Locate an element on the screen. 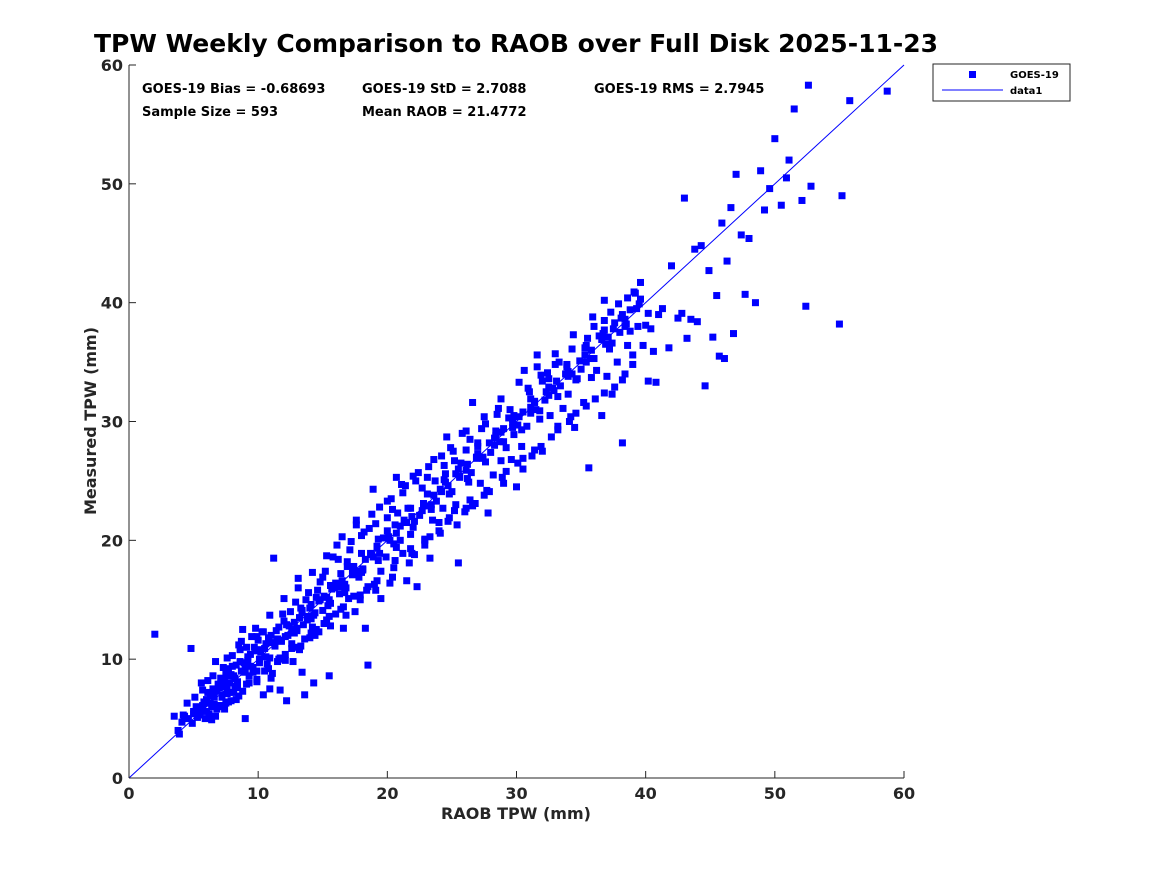 Image resolution: width=1167 pixels, height=875 pixels. legend-label-data1: data1 is located at coordinates (1026, 91).